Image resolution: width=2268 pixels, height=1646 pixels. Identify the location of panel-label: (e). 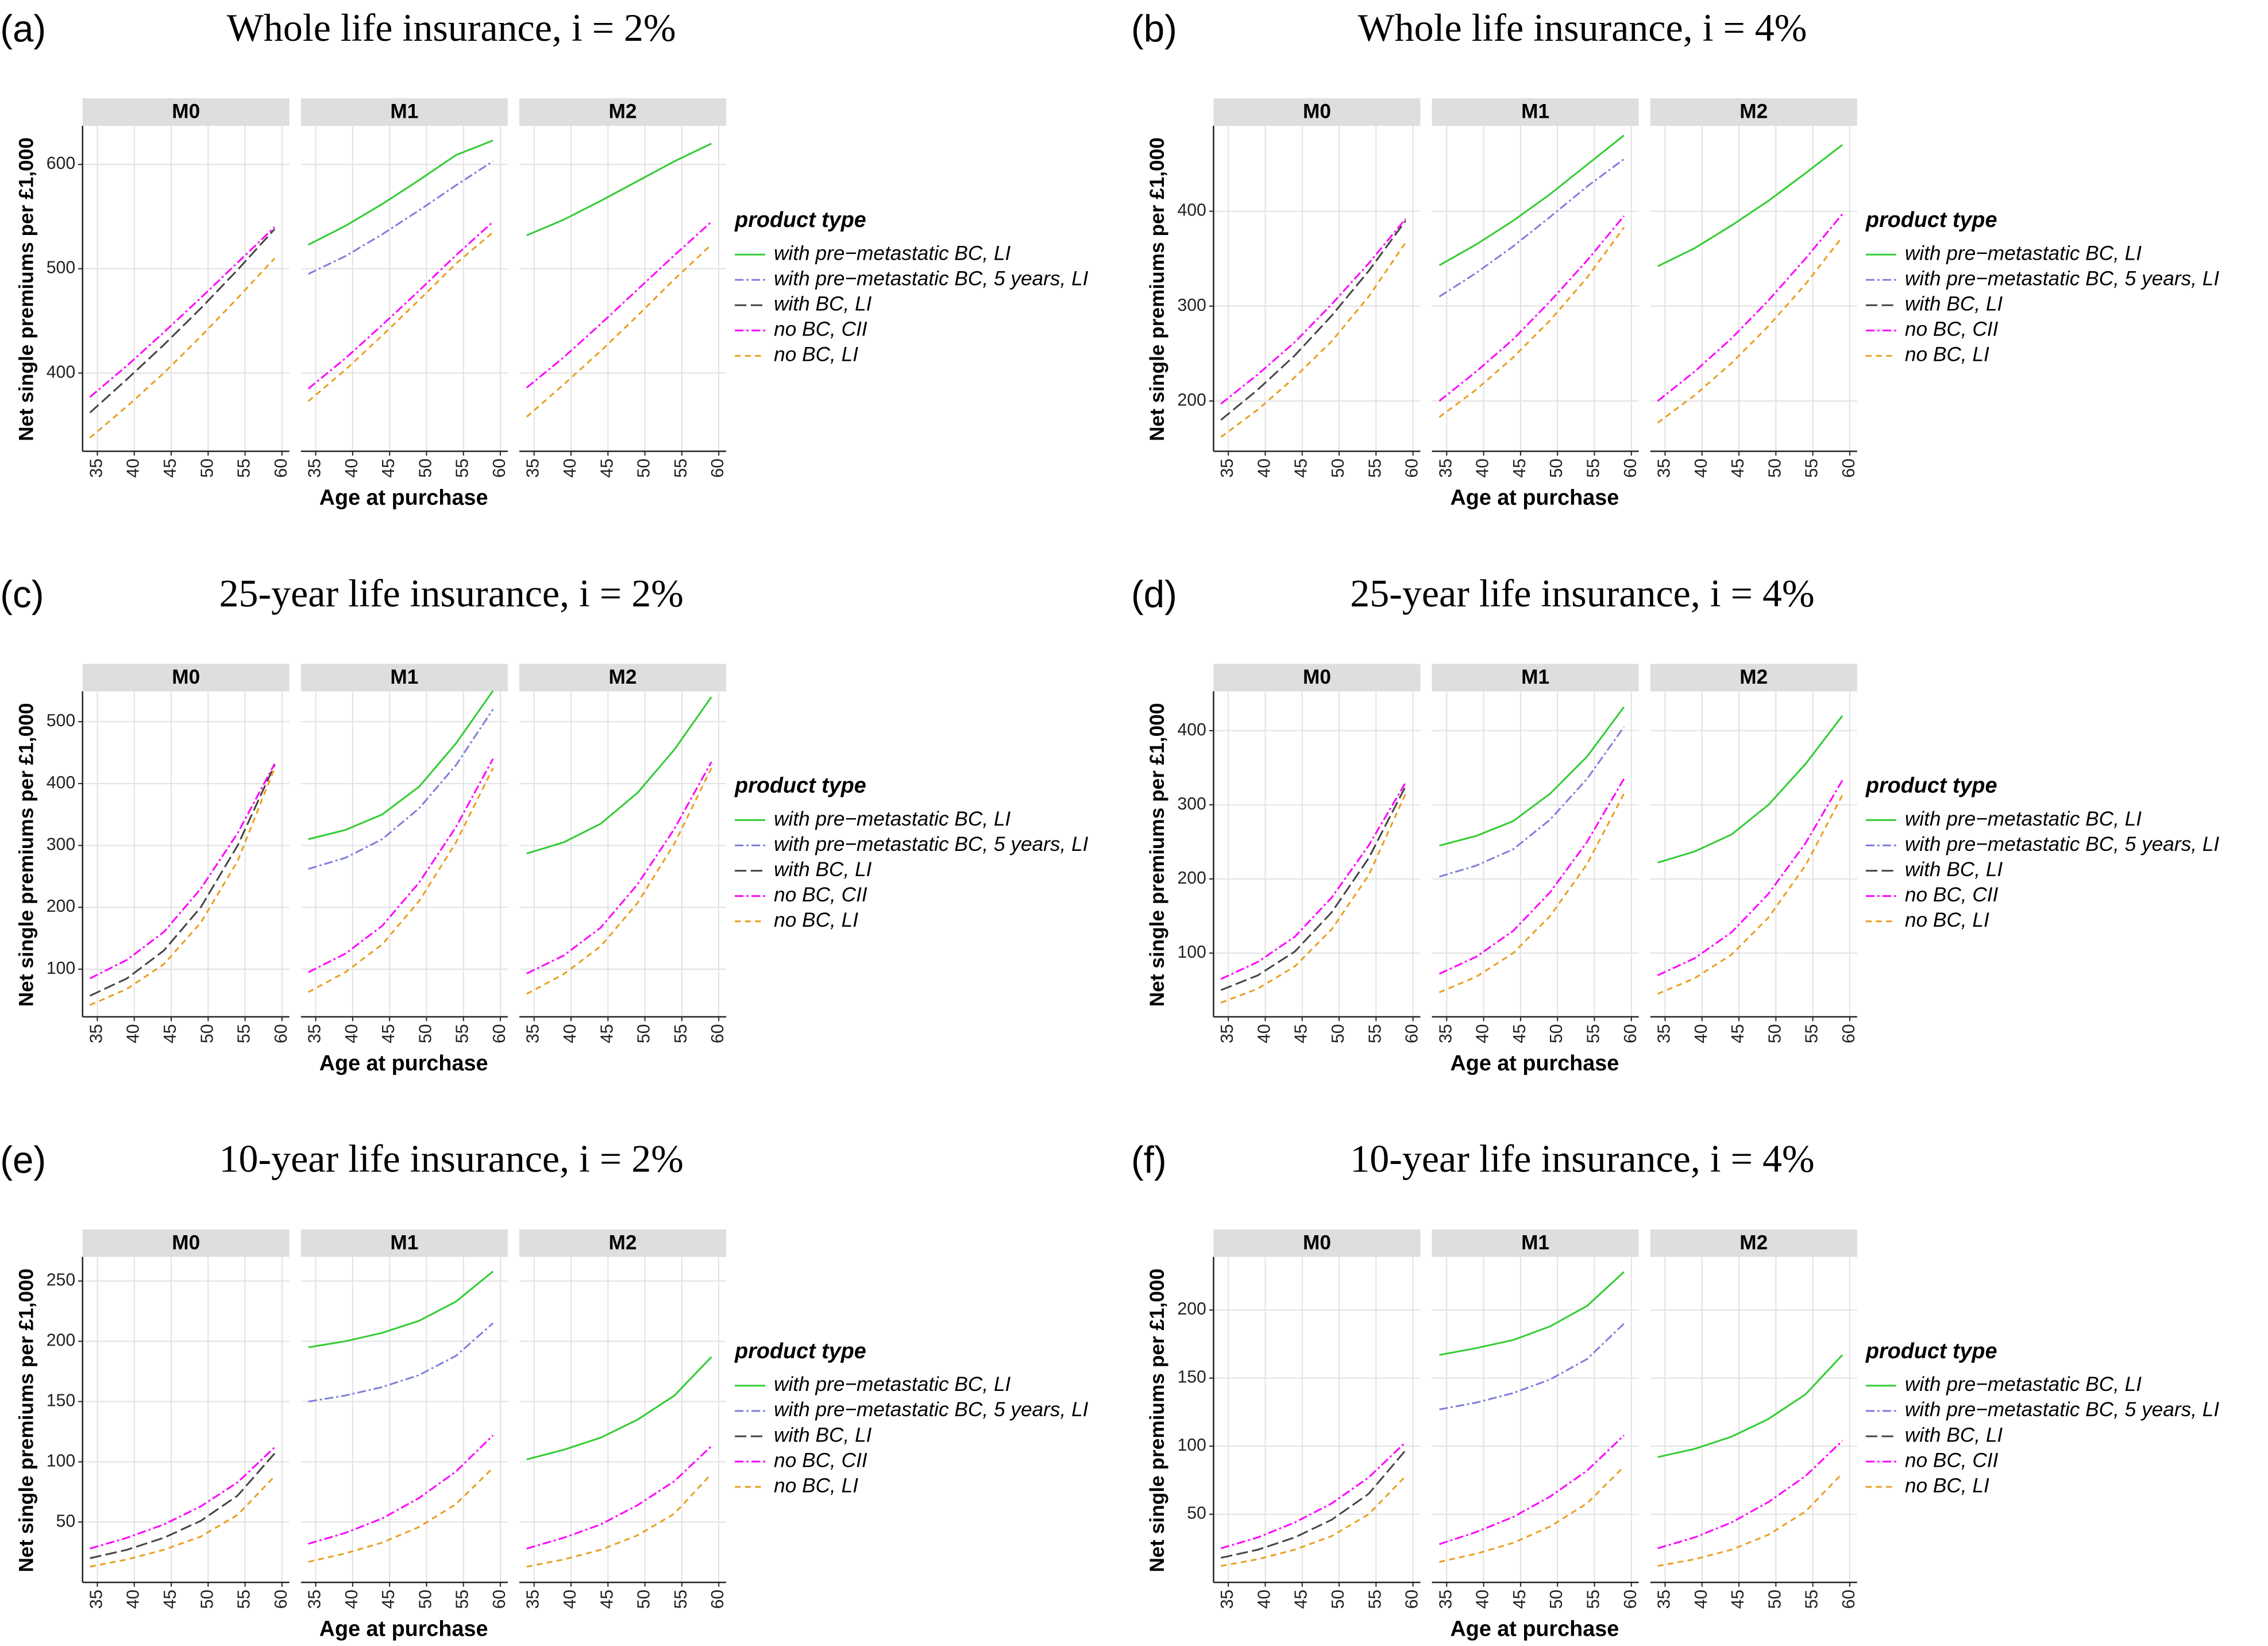
(23, 1160).